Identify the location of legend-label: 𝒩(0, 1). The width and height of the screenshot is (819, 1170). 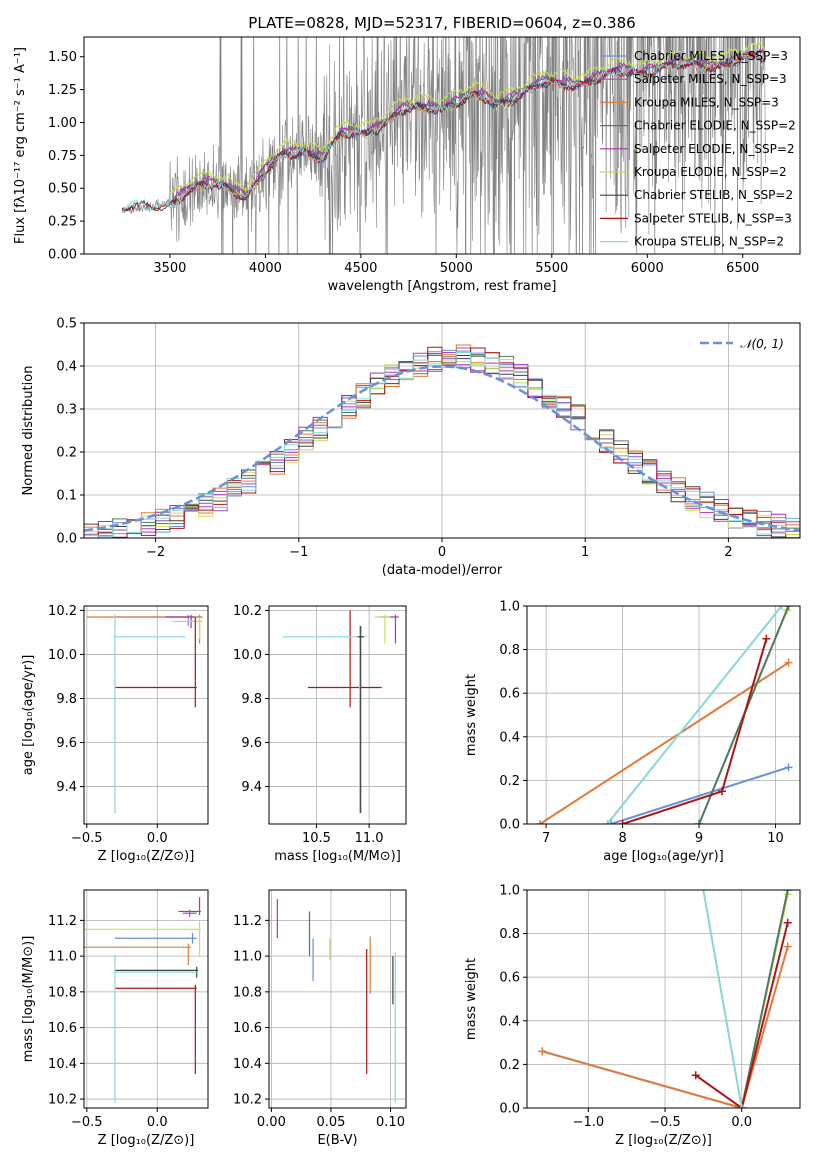
(762, 344).